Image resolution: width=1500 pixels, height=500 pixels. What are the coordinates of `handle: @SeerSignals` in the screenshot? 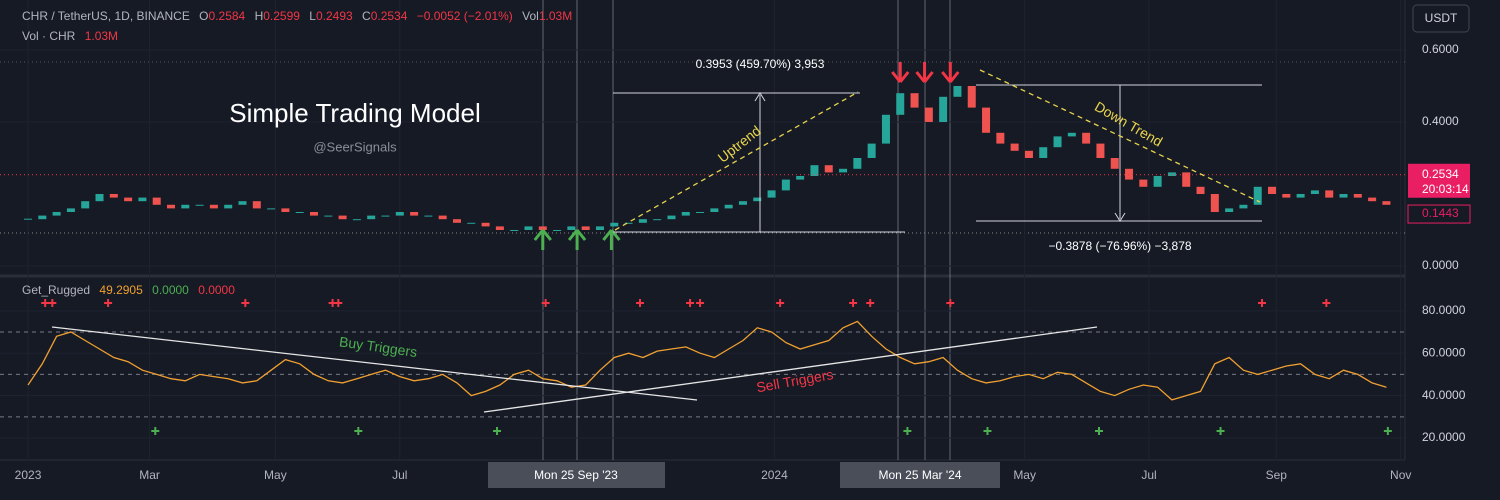 It's located at (355, 146).